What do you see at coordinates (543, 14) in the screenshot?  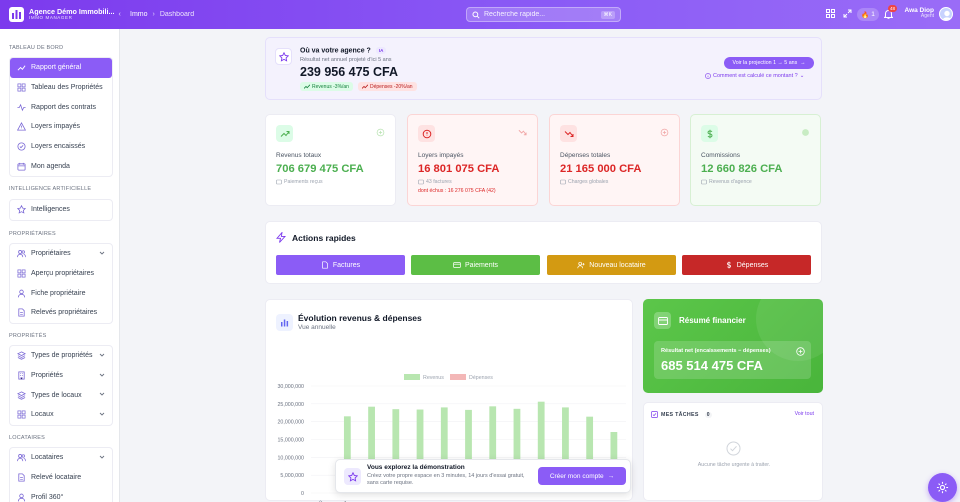 I see `search-input: Recherche rapide... ⌘K` at bounding box center [543, 14].